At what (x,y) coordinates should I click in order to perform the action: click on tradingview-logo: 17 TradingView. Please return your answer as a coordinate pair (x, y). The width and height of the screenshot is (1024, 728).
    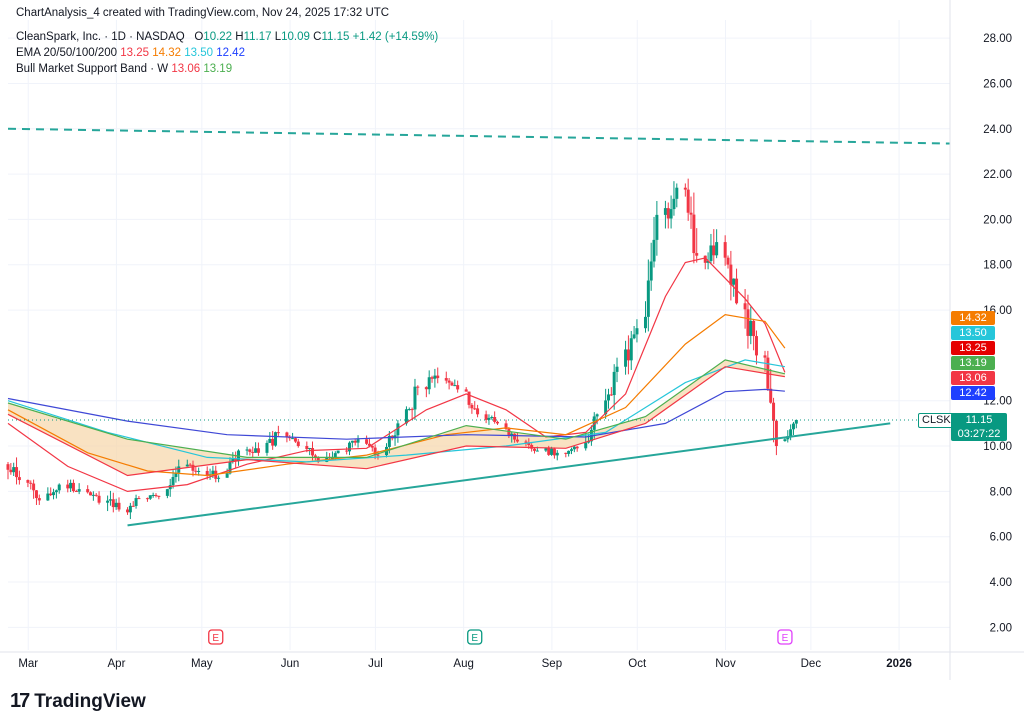
    Looking at the image, I should click on (78, 701).